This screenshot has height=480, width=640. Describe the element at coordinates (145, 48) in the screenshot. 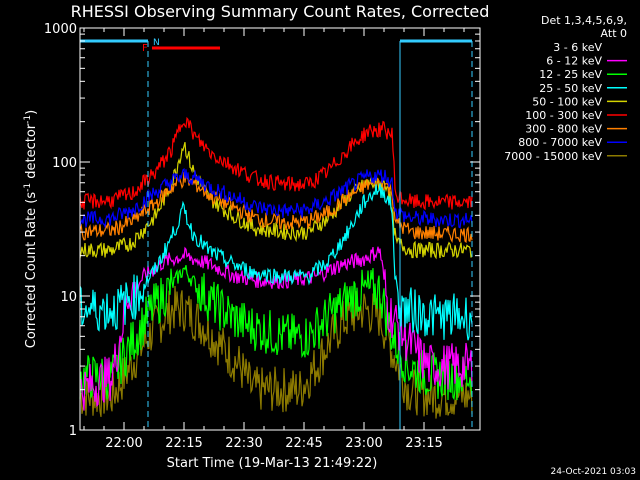

I see `flag-label: F` at that location.